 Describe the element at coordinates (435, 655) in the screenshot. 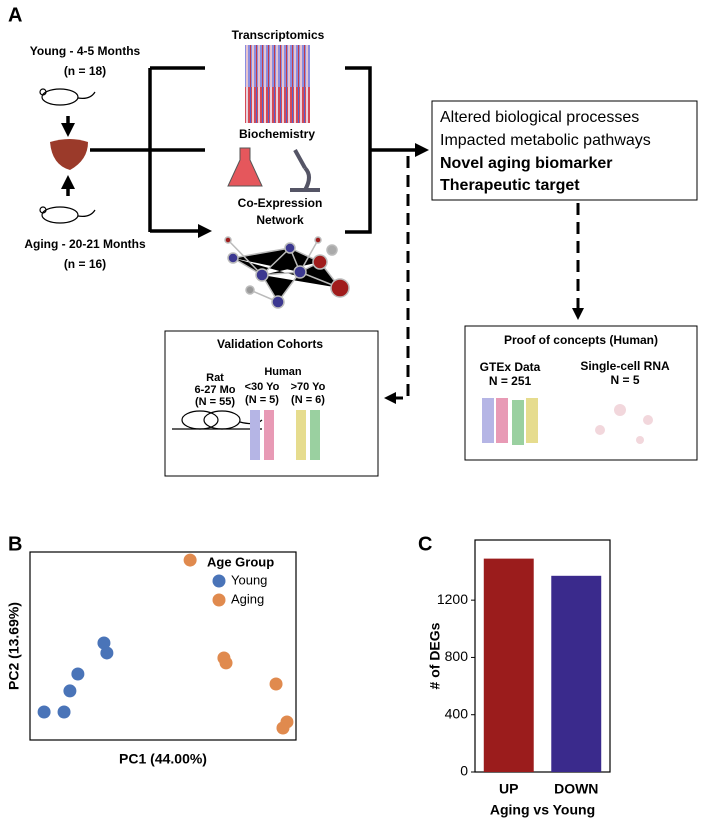

I see `y-axis-label: # of DEGs` at that location.